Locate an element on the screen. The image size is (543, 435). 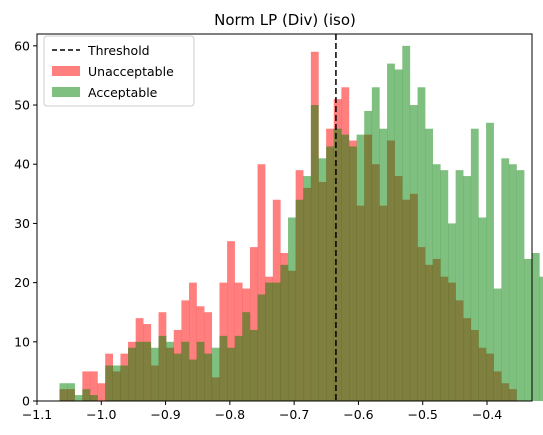
legend-acceptable-swatch is located at coordinates (66, 92).